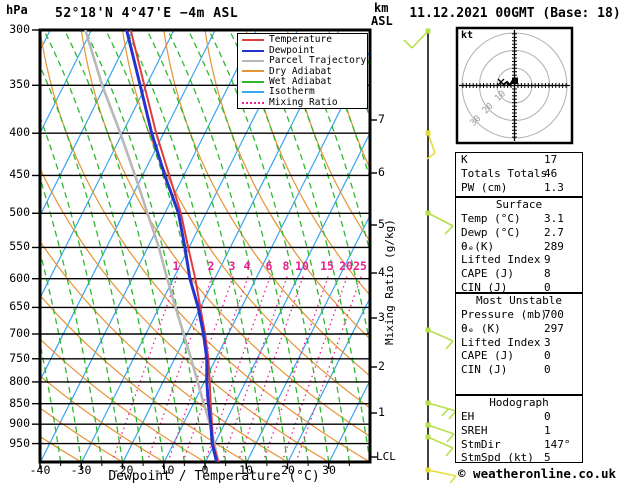  I want to click on table-row: Dewp (°C) 2.7, so click(519, 233).